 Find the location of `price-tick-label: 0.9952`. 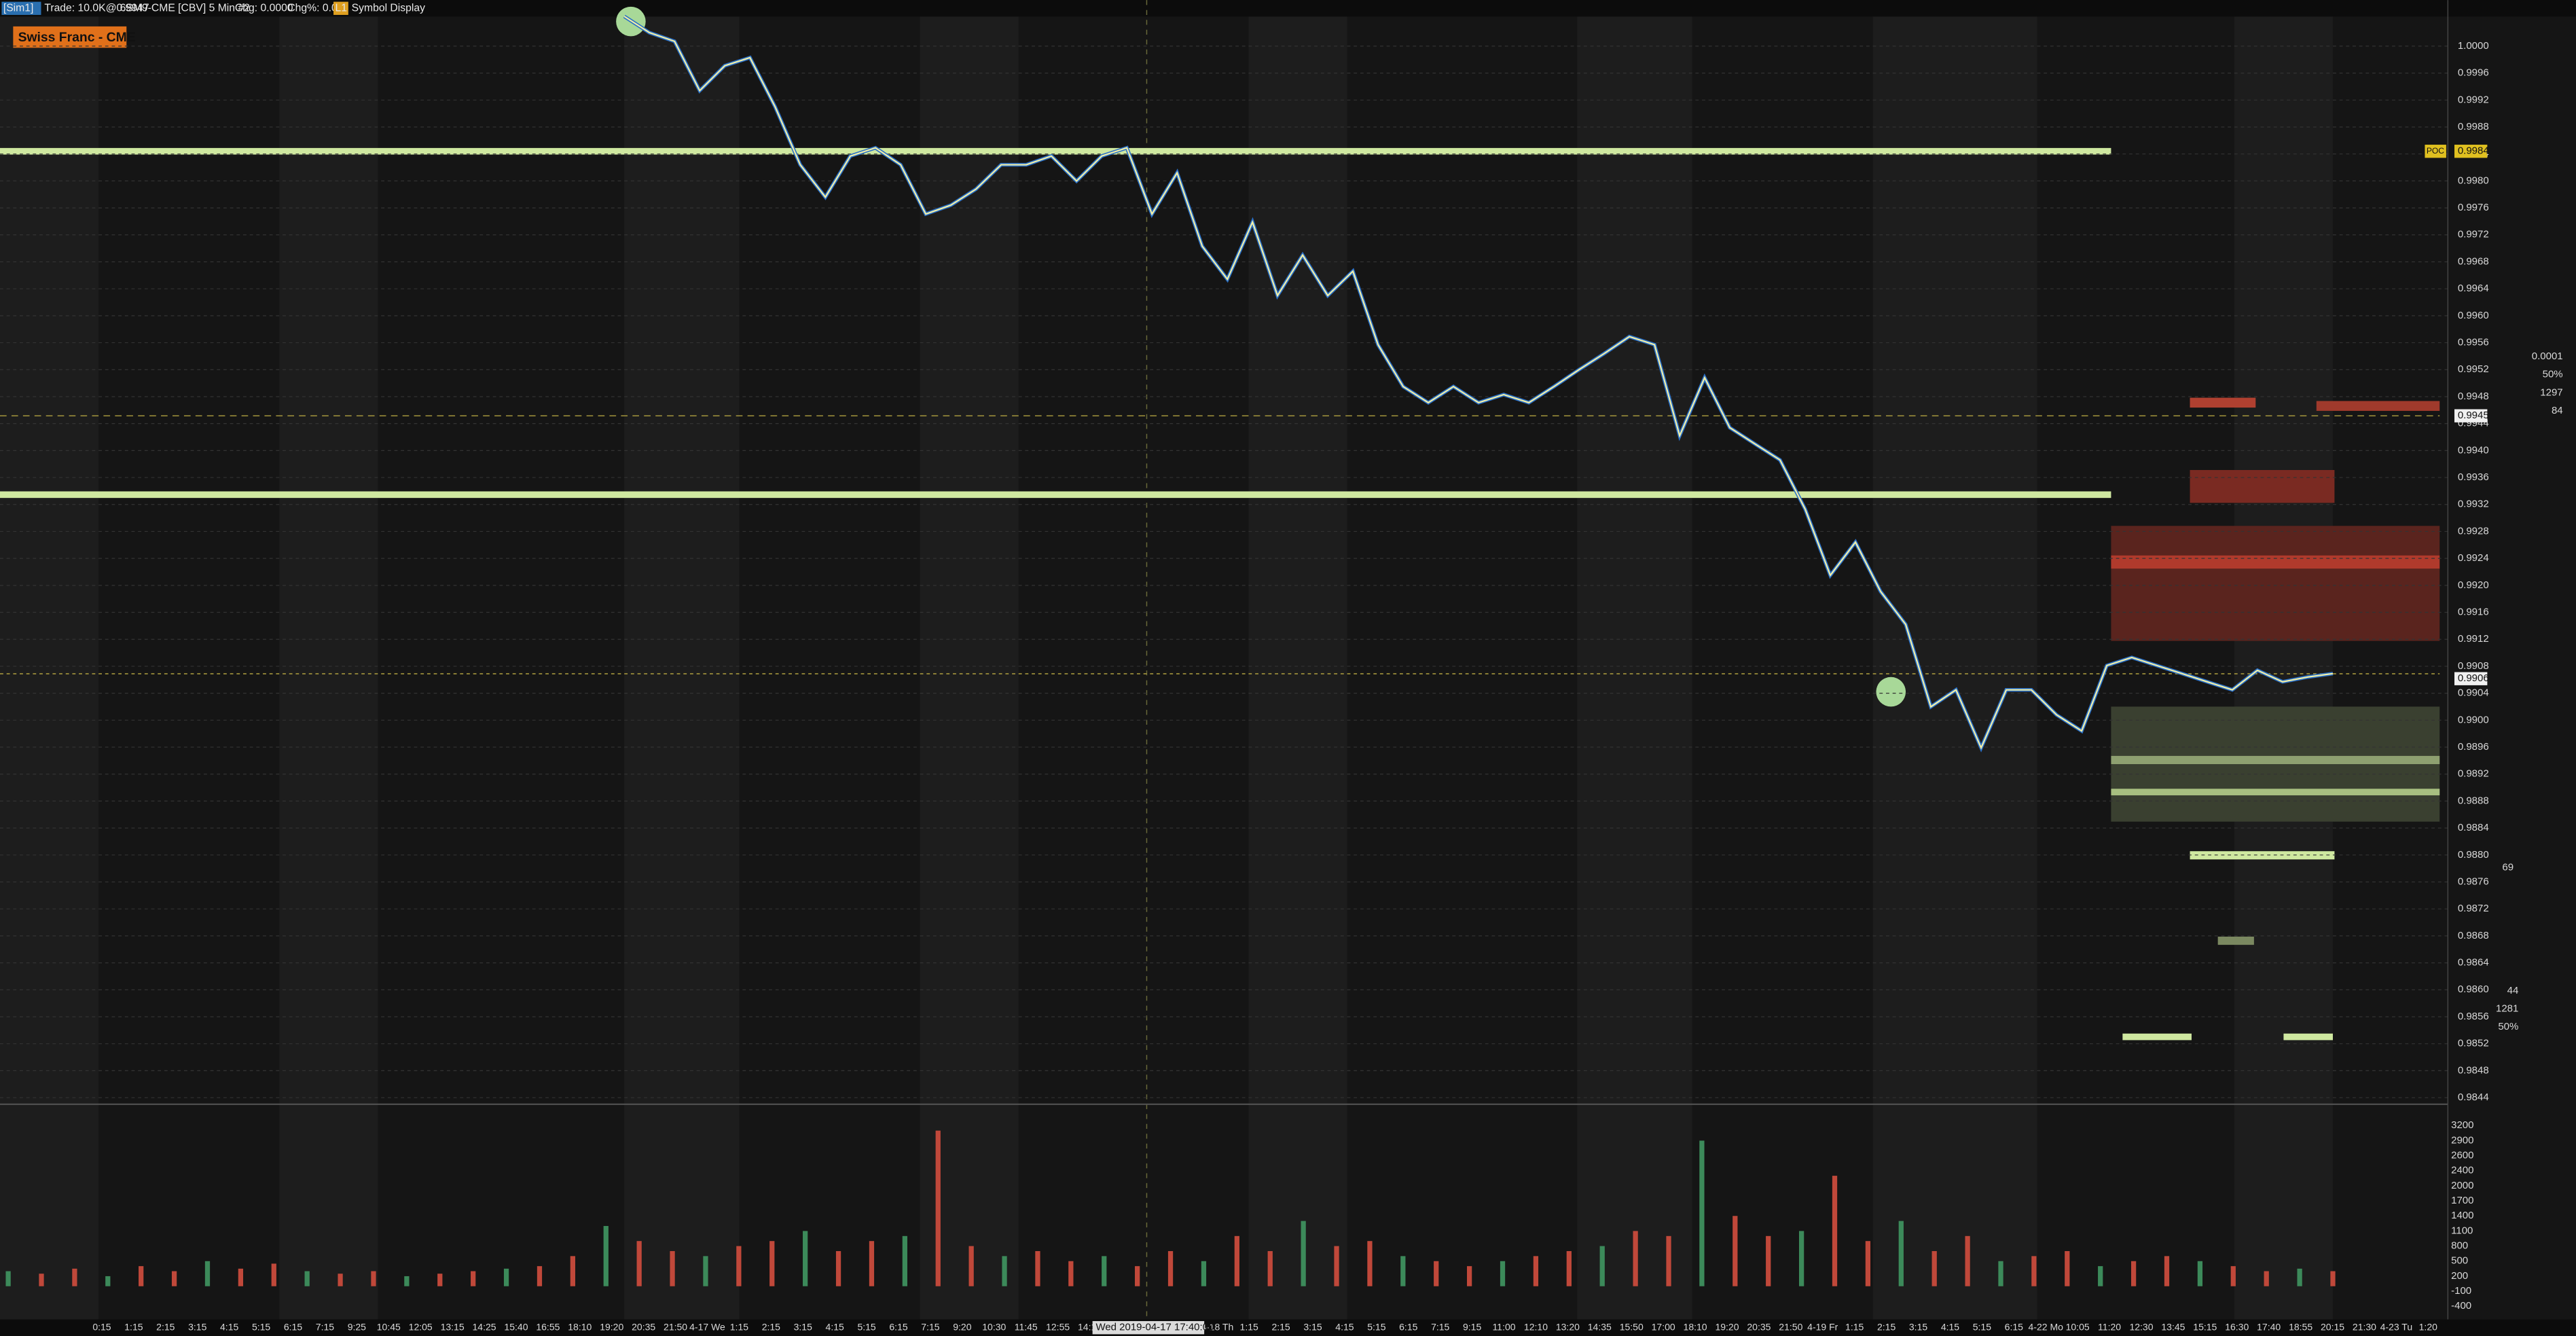

price-tick-label: 0.9952 is located at coordinates (2473, 369).